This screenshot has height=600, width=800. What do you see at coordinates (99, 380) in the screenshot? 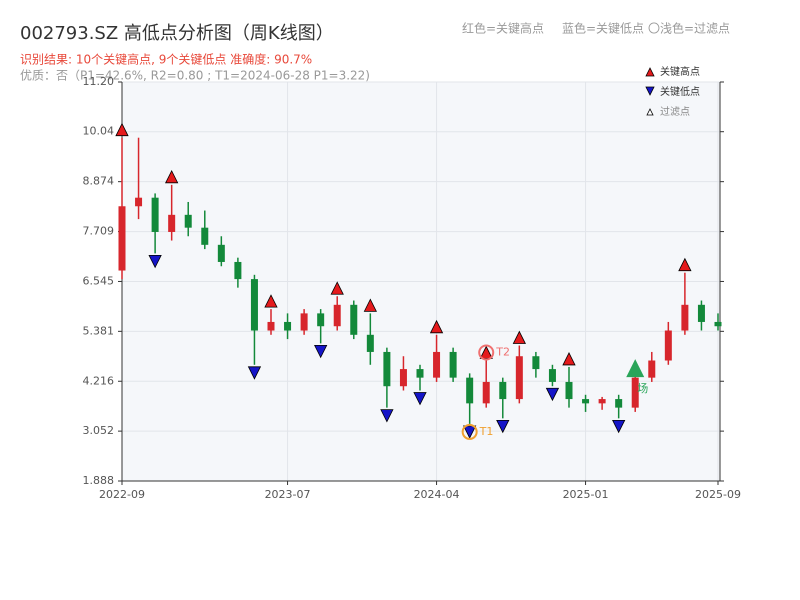
I see `y-tick-label: 4.216` at bounding box center [99, 380].